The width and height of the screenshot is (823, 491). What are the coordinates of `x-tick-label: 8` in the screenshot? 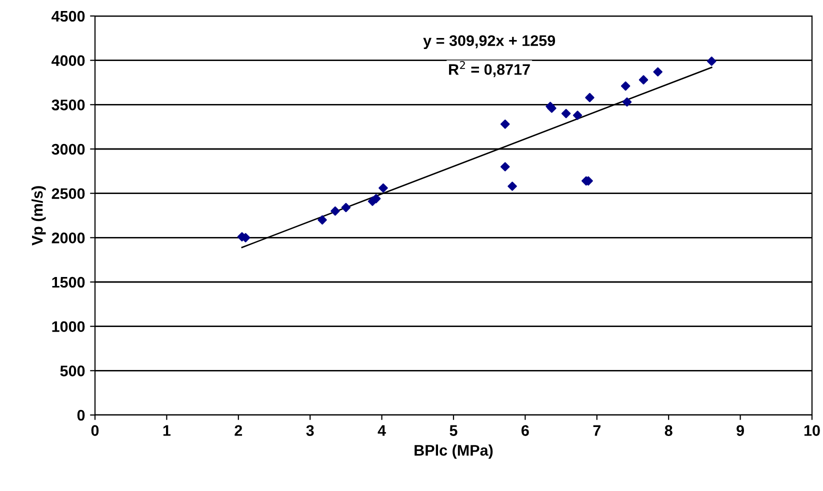 It's located at (668, 430).